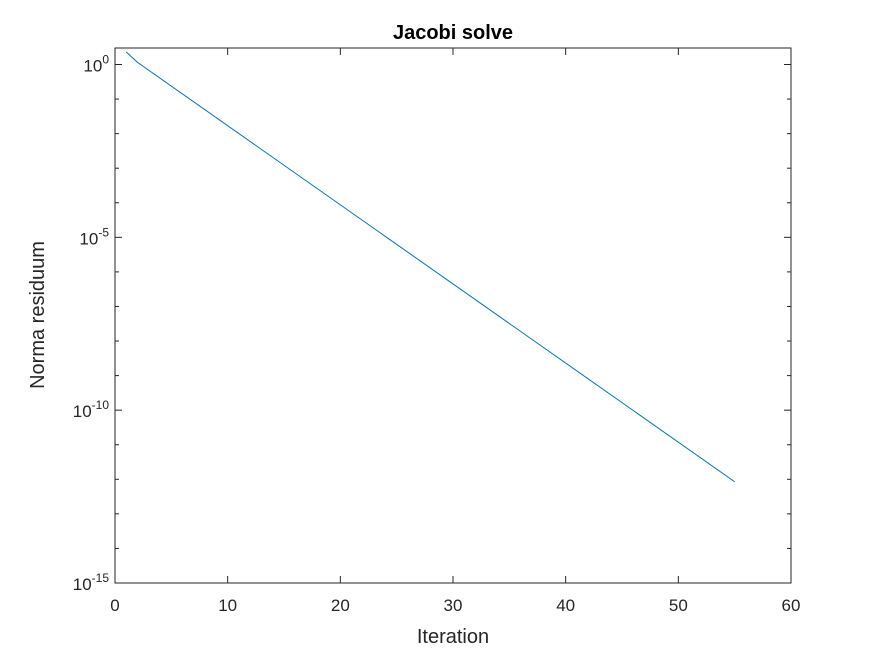 Image resolution: width=875 pixels, height=661 pixels. What do you see at coordinates (91, 582) in the screenshot?
I see `y-tick-label: 10⁻¹⁵` at bounding box center [91, 582].